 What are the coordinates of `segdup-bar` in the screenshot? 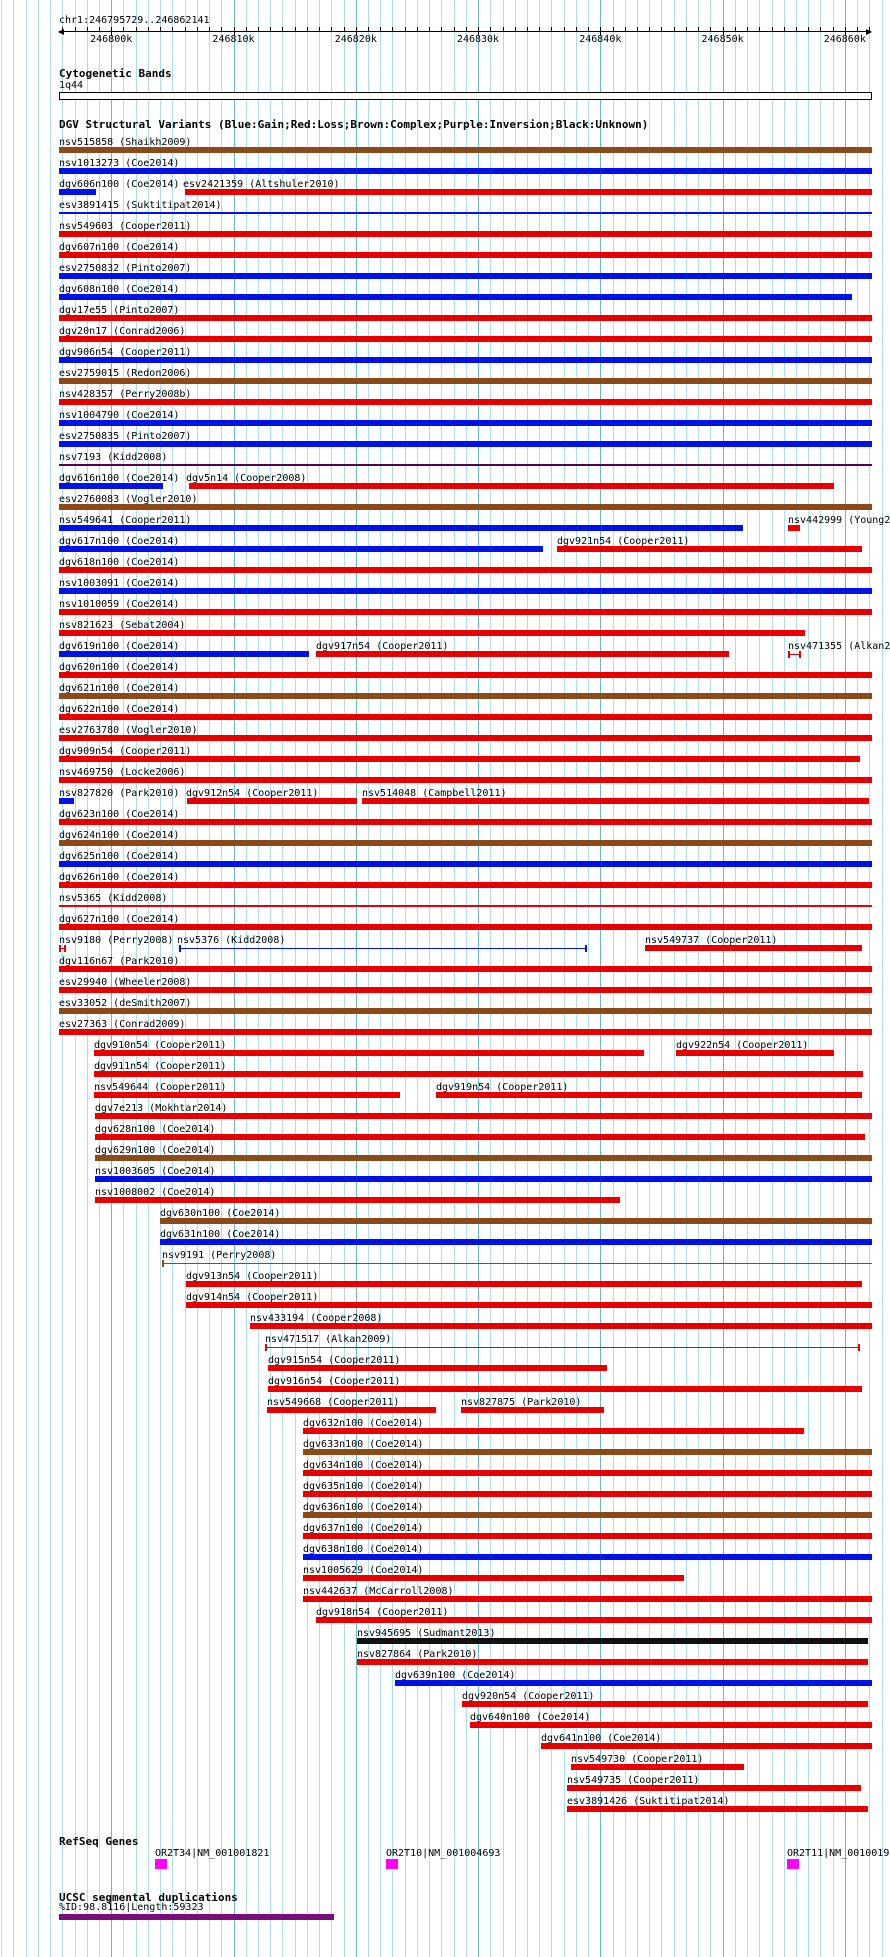 It's located at (196, 1917).